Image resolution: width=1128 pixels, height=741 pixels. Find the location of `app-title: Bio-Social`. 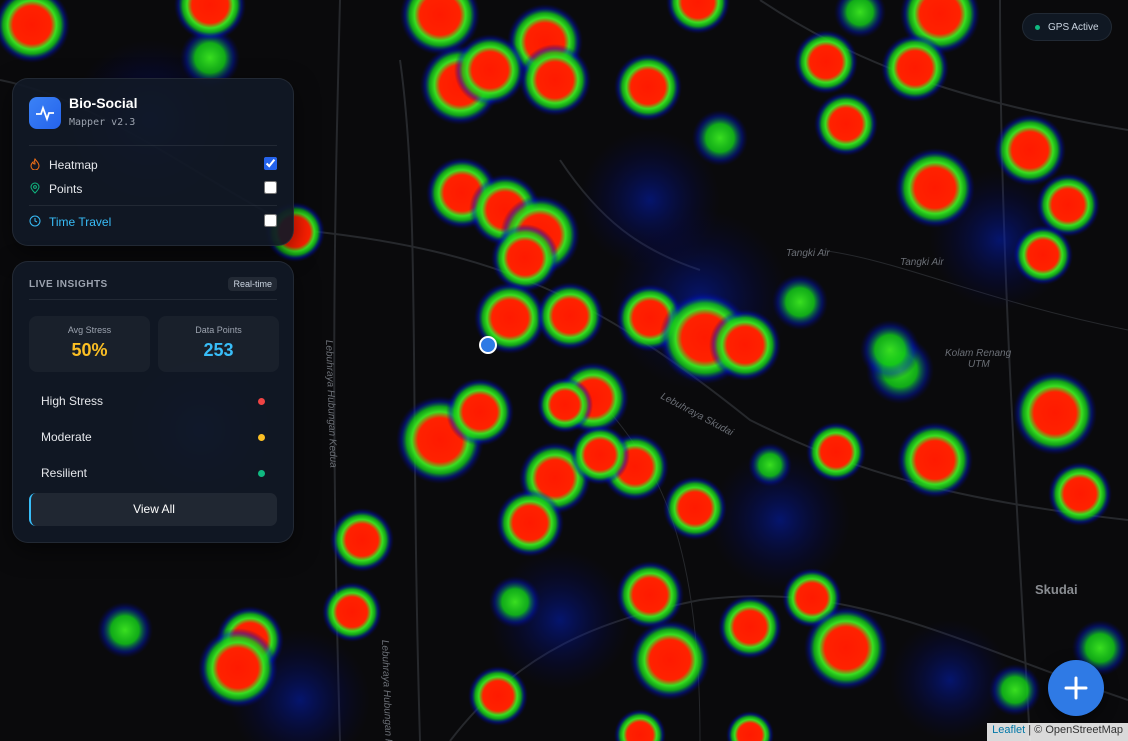

app-title: Bio-Social is located at coordinates (103, 103).